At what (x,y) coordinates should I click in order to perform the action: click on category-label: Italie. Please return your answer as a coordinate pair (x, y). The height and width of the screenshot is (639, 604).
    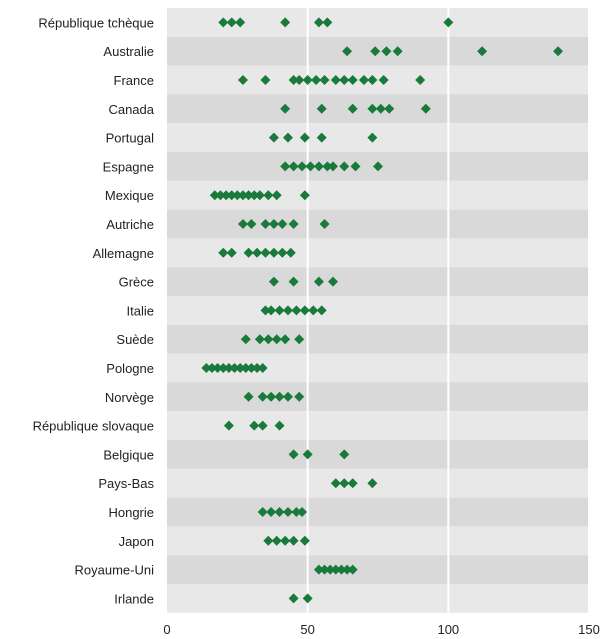
    Looking at the image, I should click on (140, 310).